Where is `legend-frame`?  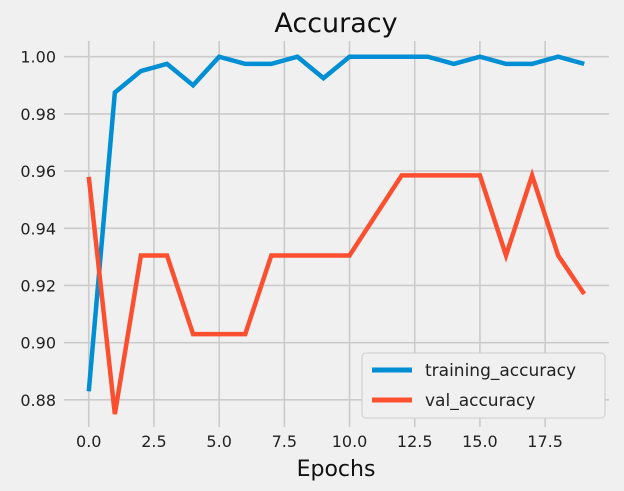
legend-frame is located at coordinates (483, 385).